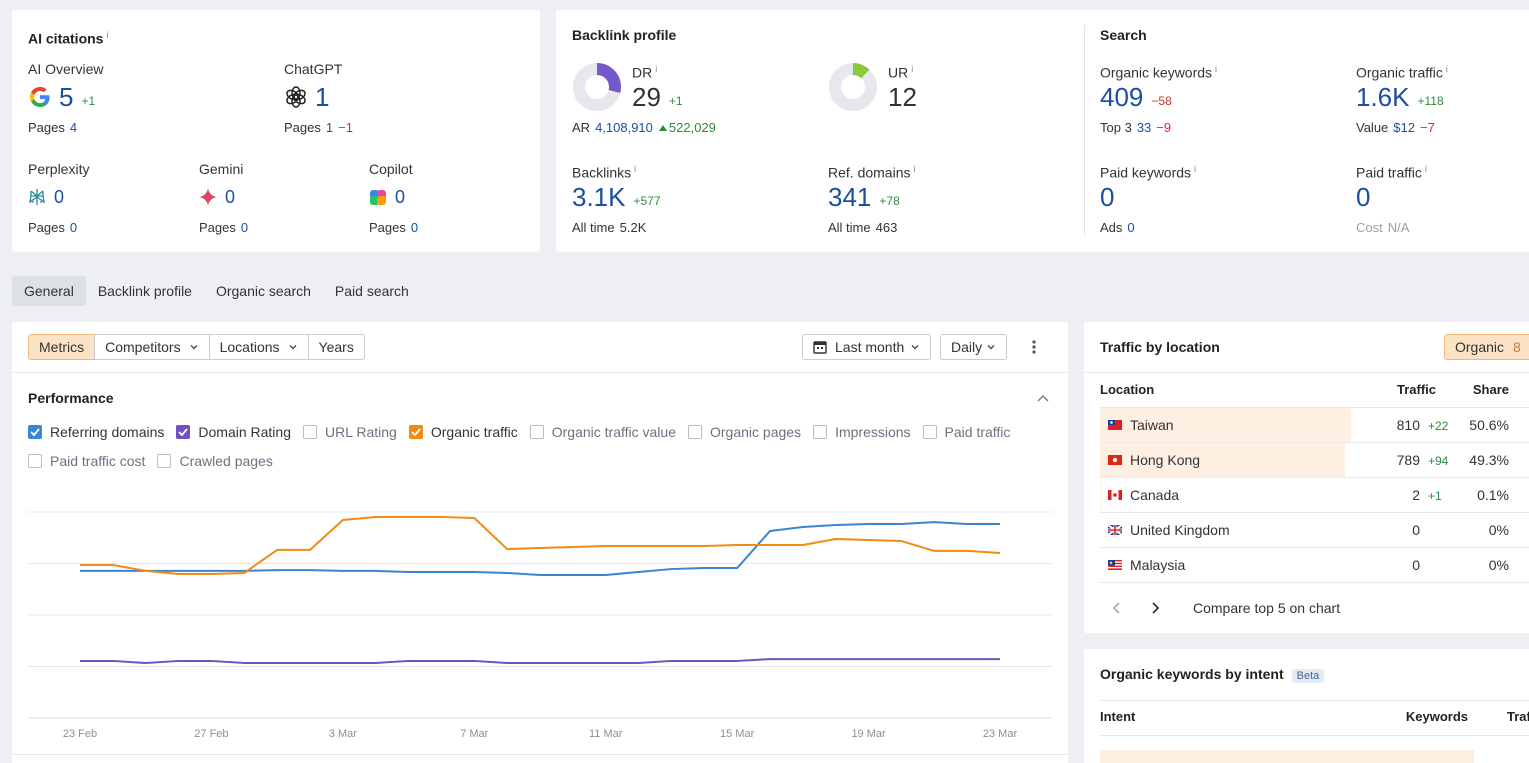 The width and height of the screenshot is (1529, 763). What do you see at coordinates (850, 196) in the screenshot?
I see `metric-value: 341` at bounding box center [850, 196].